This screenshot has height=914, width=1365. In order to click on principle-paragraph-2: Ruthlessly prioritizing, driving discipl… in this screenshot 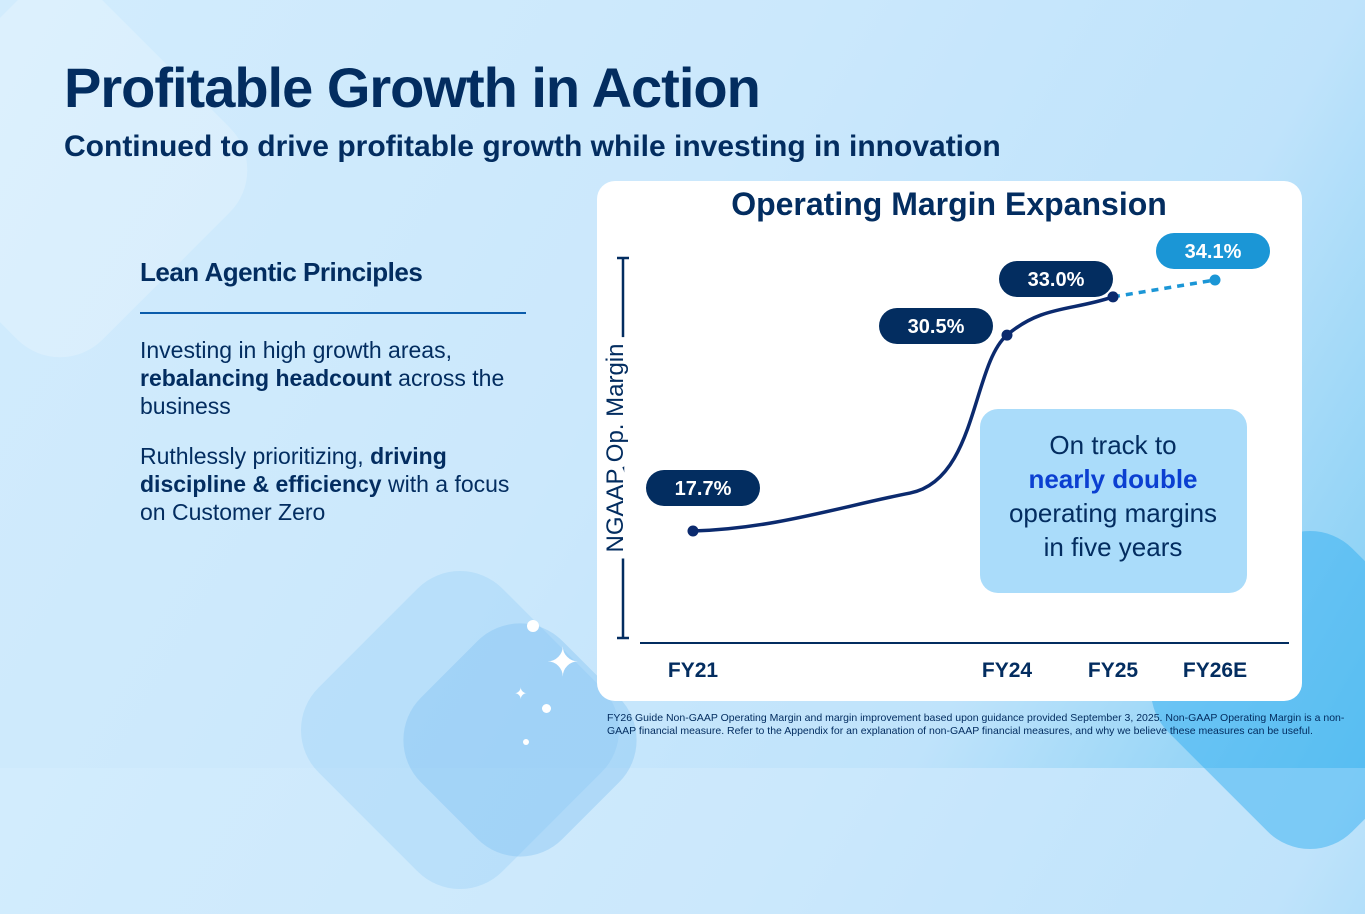, I will do `click(325, 484)`.